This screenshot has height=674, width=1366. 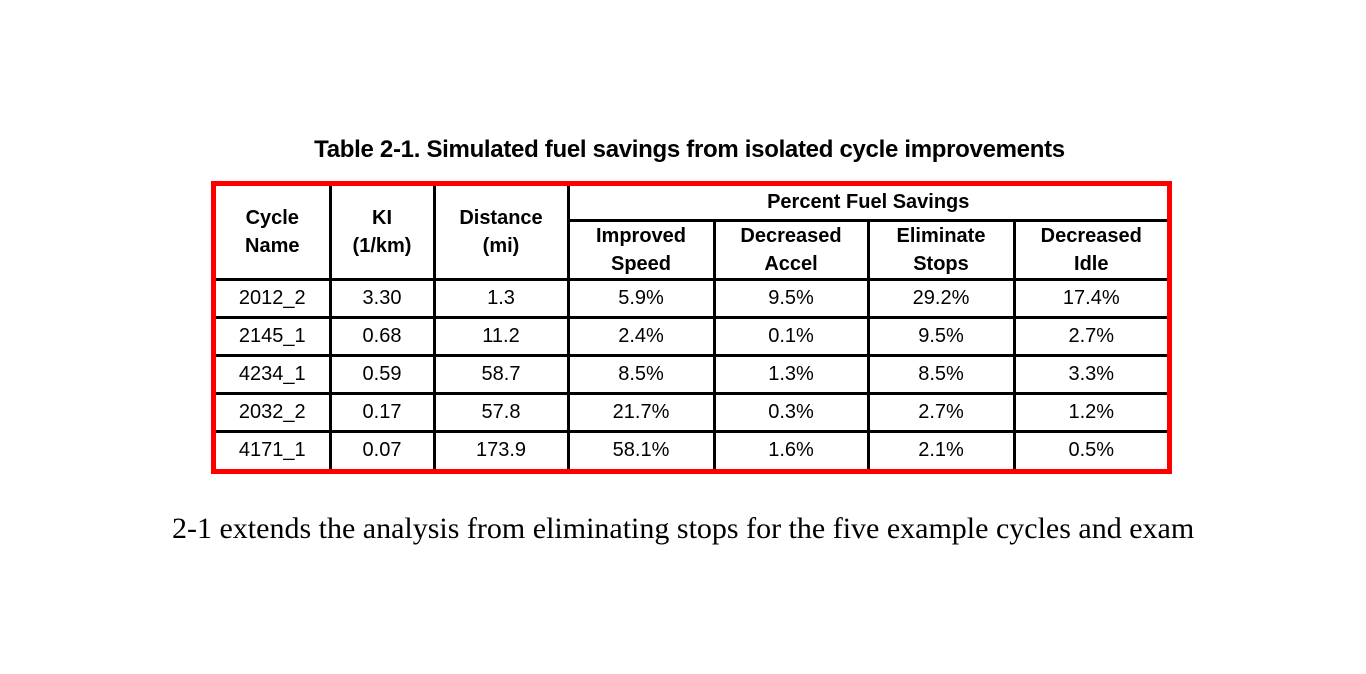 What do you see at coordinates (382, 233) in the screenshot?
I see `col-header-ki: KI (1/km)` at bounding box center [382, 233].